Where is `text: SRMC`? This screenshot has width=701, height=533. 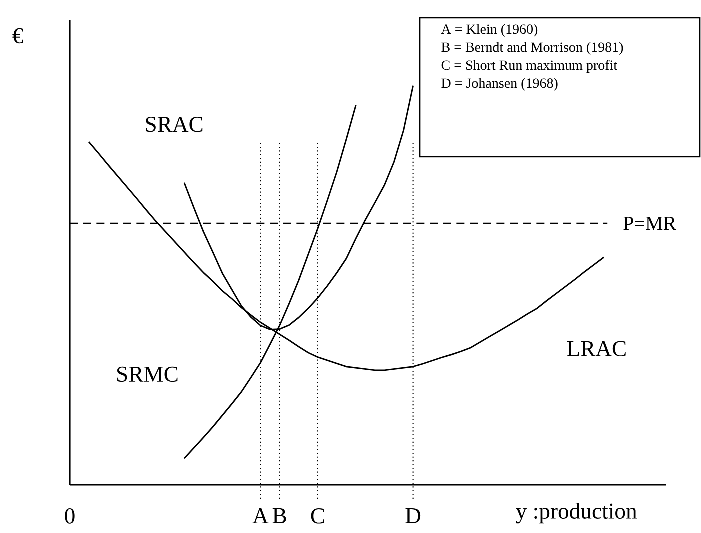
text: SRMC is located at coordinates (148, 374).